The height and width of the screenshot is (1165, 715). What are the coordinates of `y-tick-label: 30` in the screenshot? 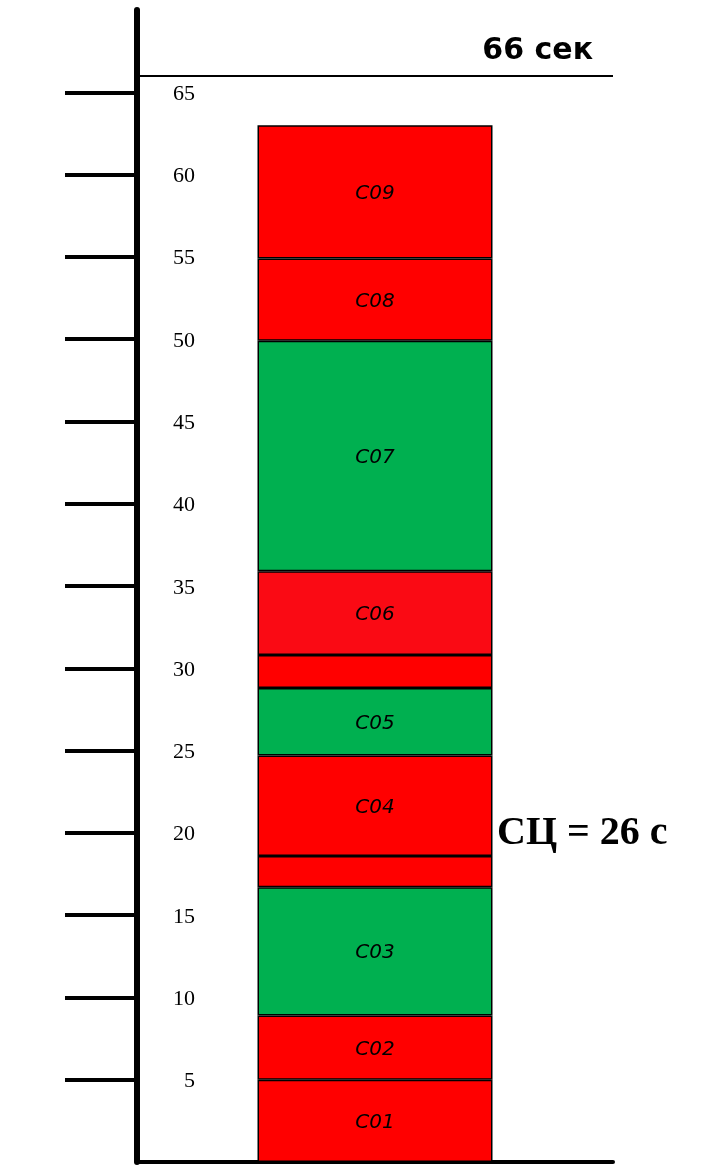 It's located at (184, 668).